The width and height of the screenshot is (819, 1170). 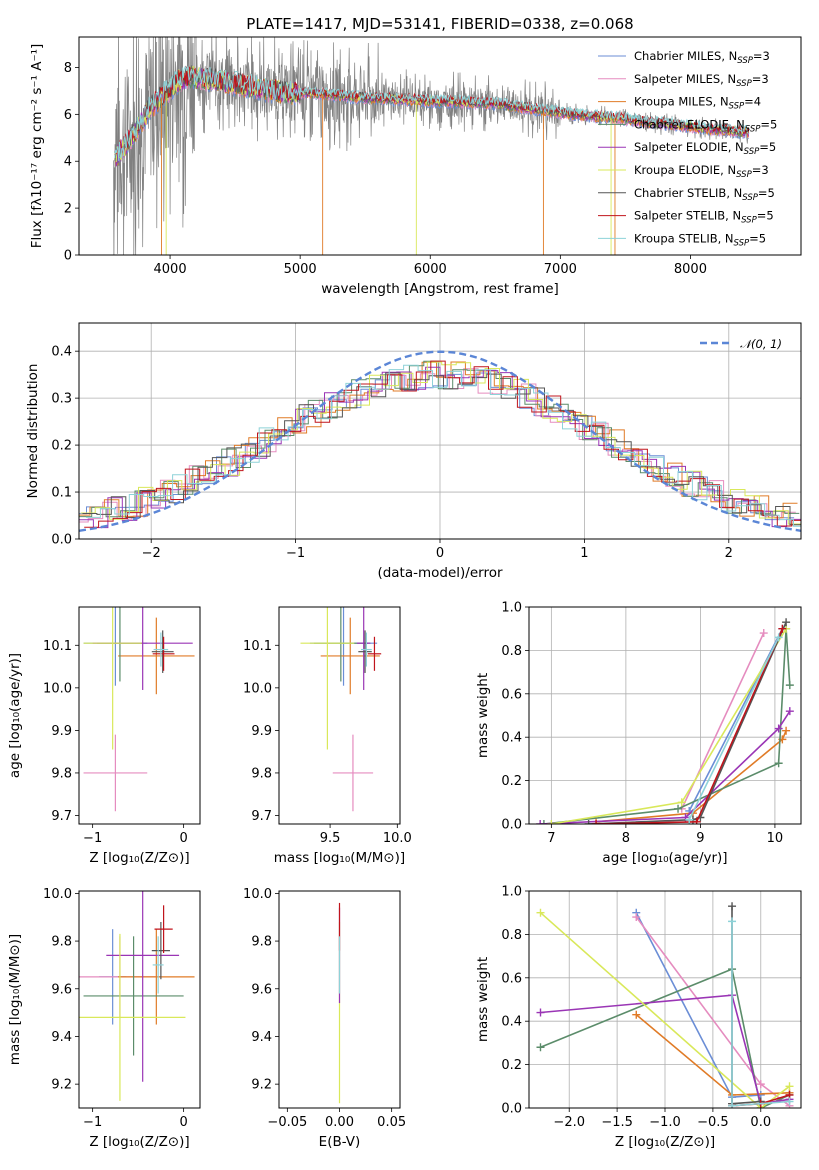 I want to click on mass-vs-Z-xlabel: Z [log₁₀(Z/Z⊙)], so click(x=139, y=1142).